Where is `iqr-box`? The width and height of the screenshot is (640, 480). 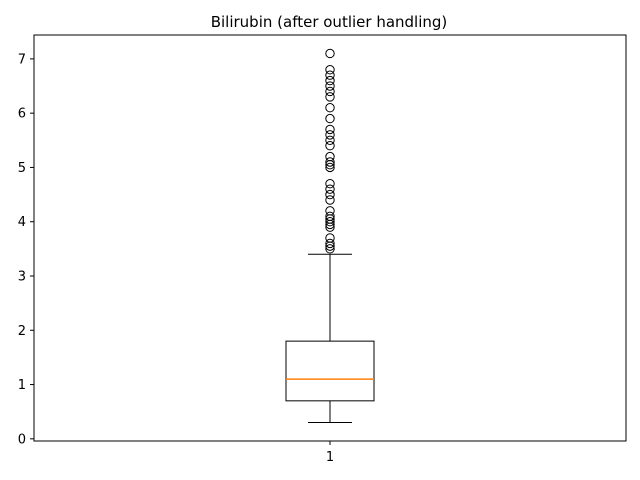 iqr-box is located at coordinates (330, 371).